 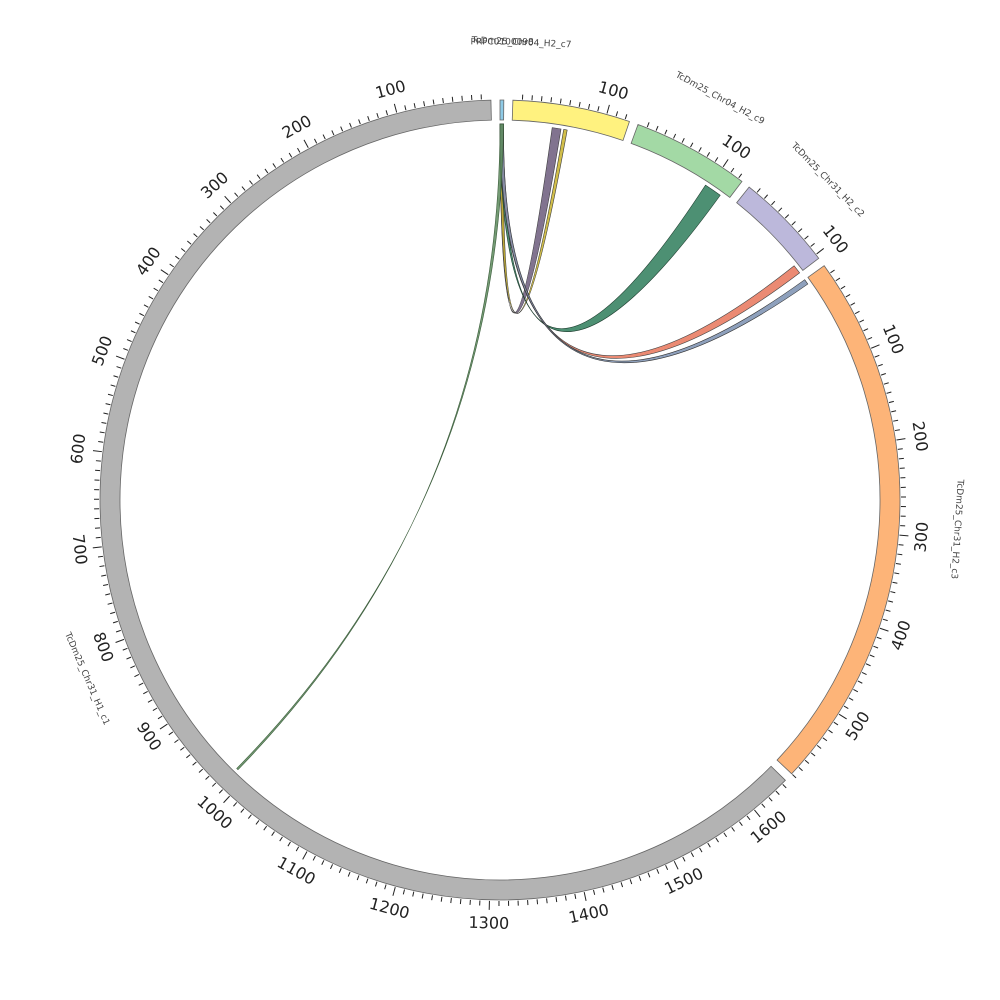 I want to click on tick-label: 1000, so click(x=214, y=812).